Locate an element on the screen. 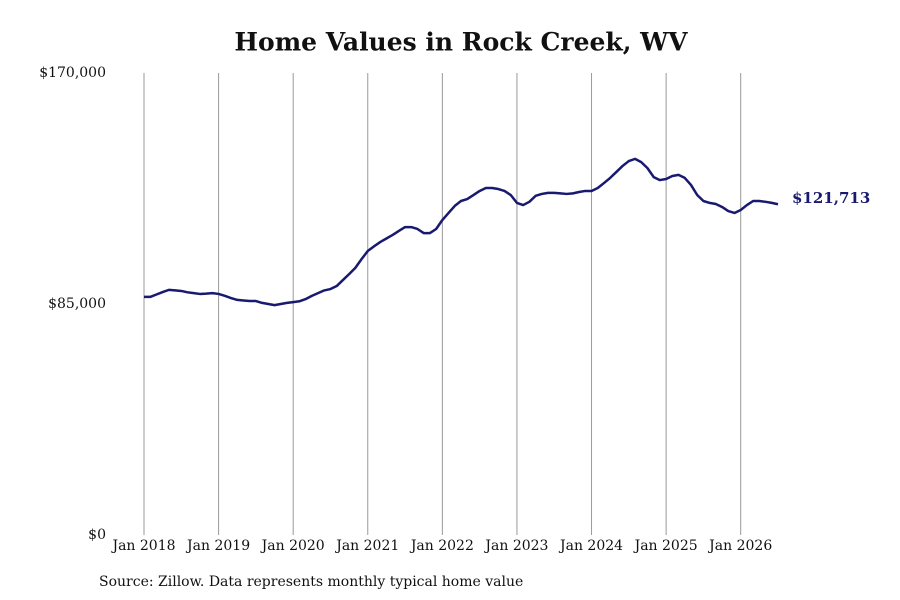 The height and width of the screenshot is (600, 900). y-tick-label: $85,000 is located at coordinates (77, 304).